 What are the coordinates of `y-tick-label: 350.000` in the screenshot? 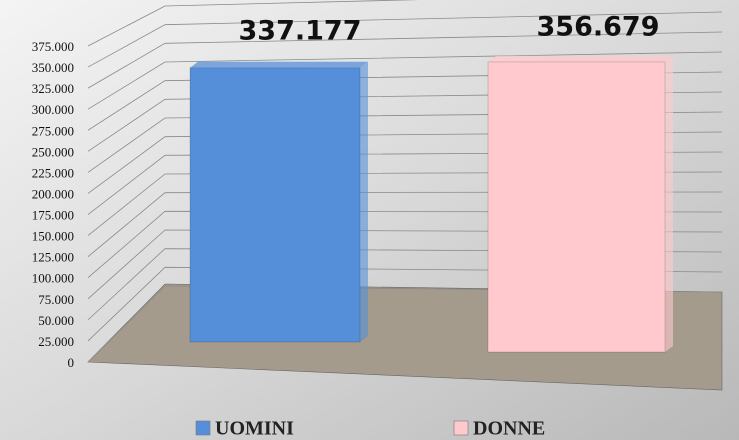 It's located at (53, 67).